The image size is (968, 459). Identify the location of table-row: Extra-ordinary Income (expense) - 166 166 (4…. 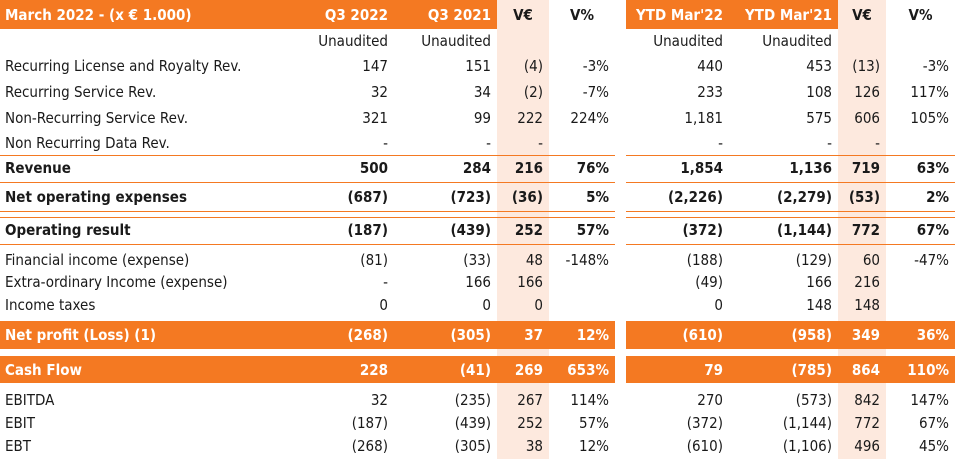
(484, 282).